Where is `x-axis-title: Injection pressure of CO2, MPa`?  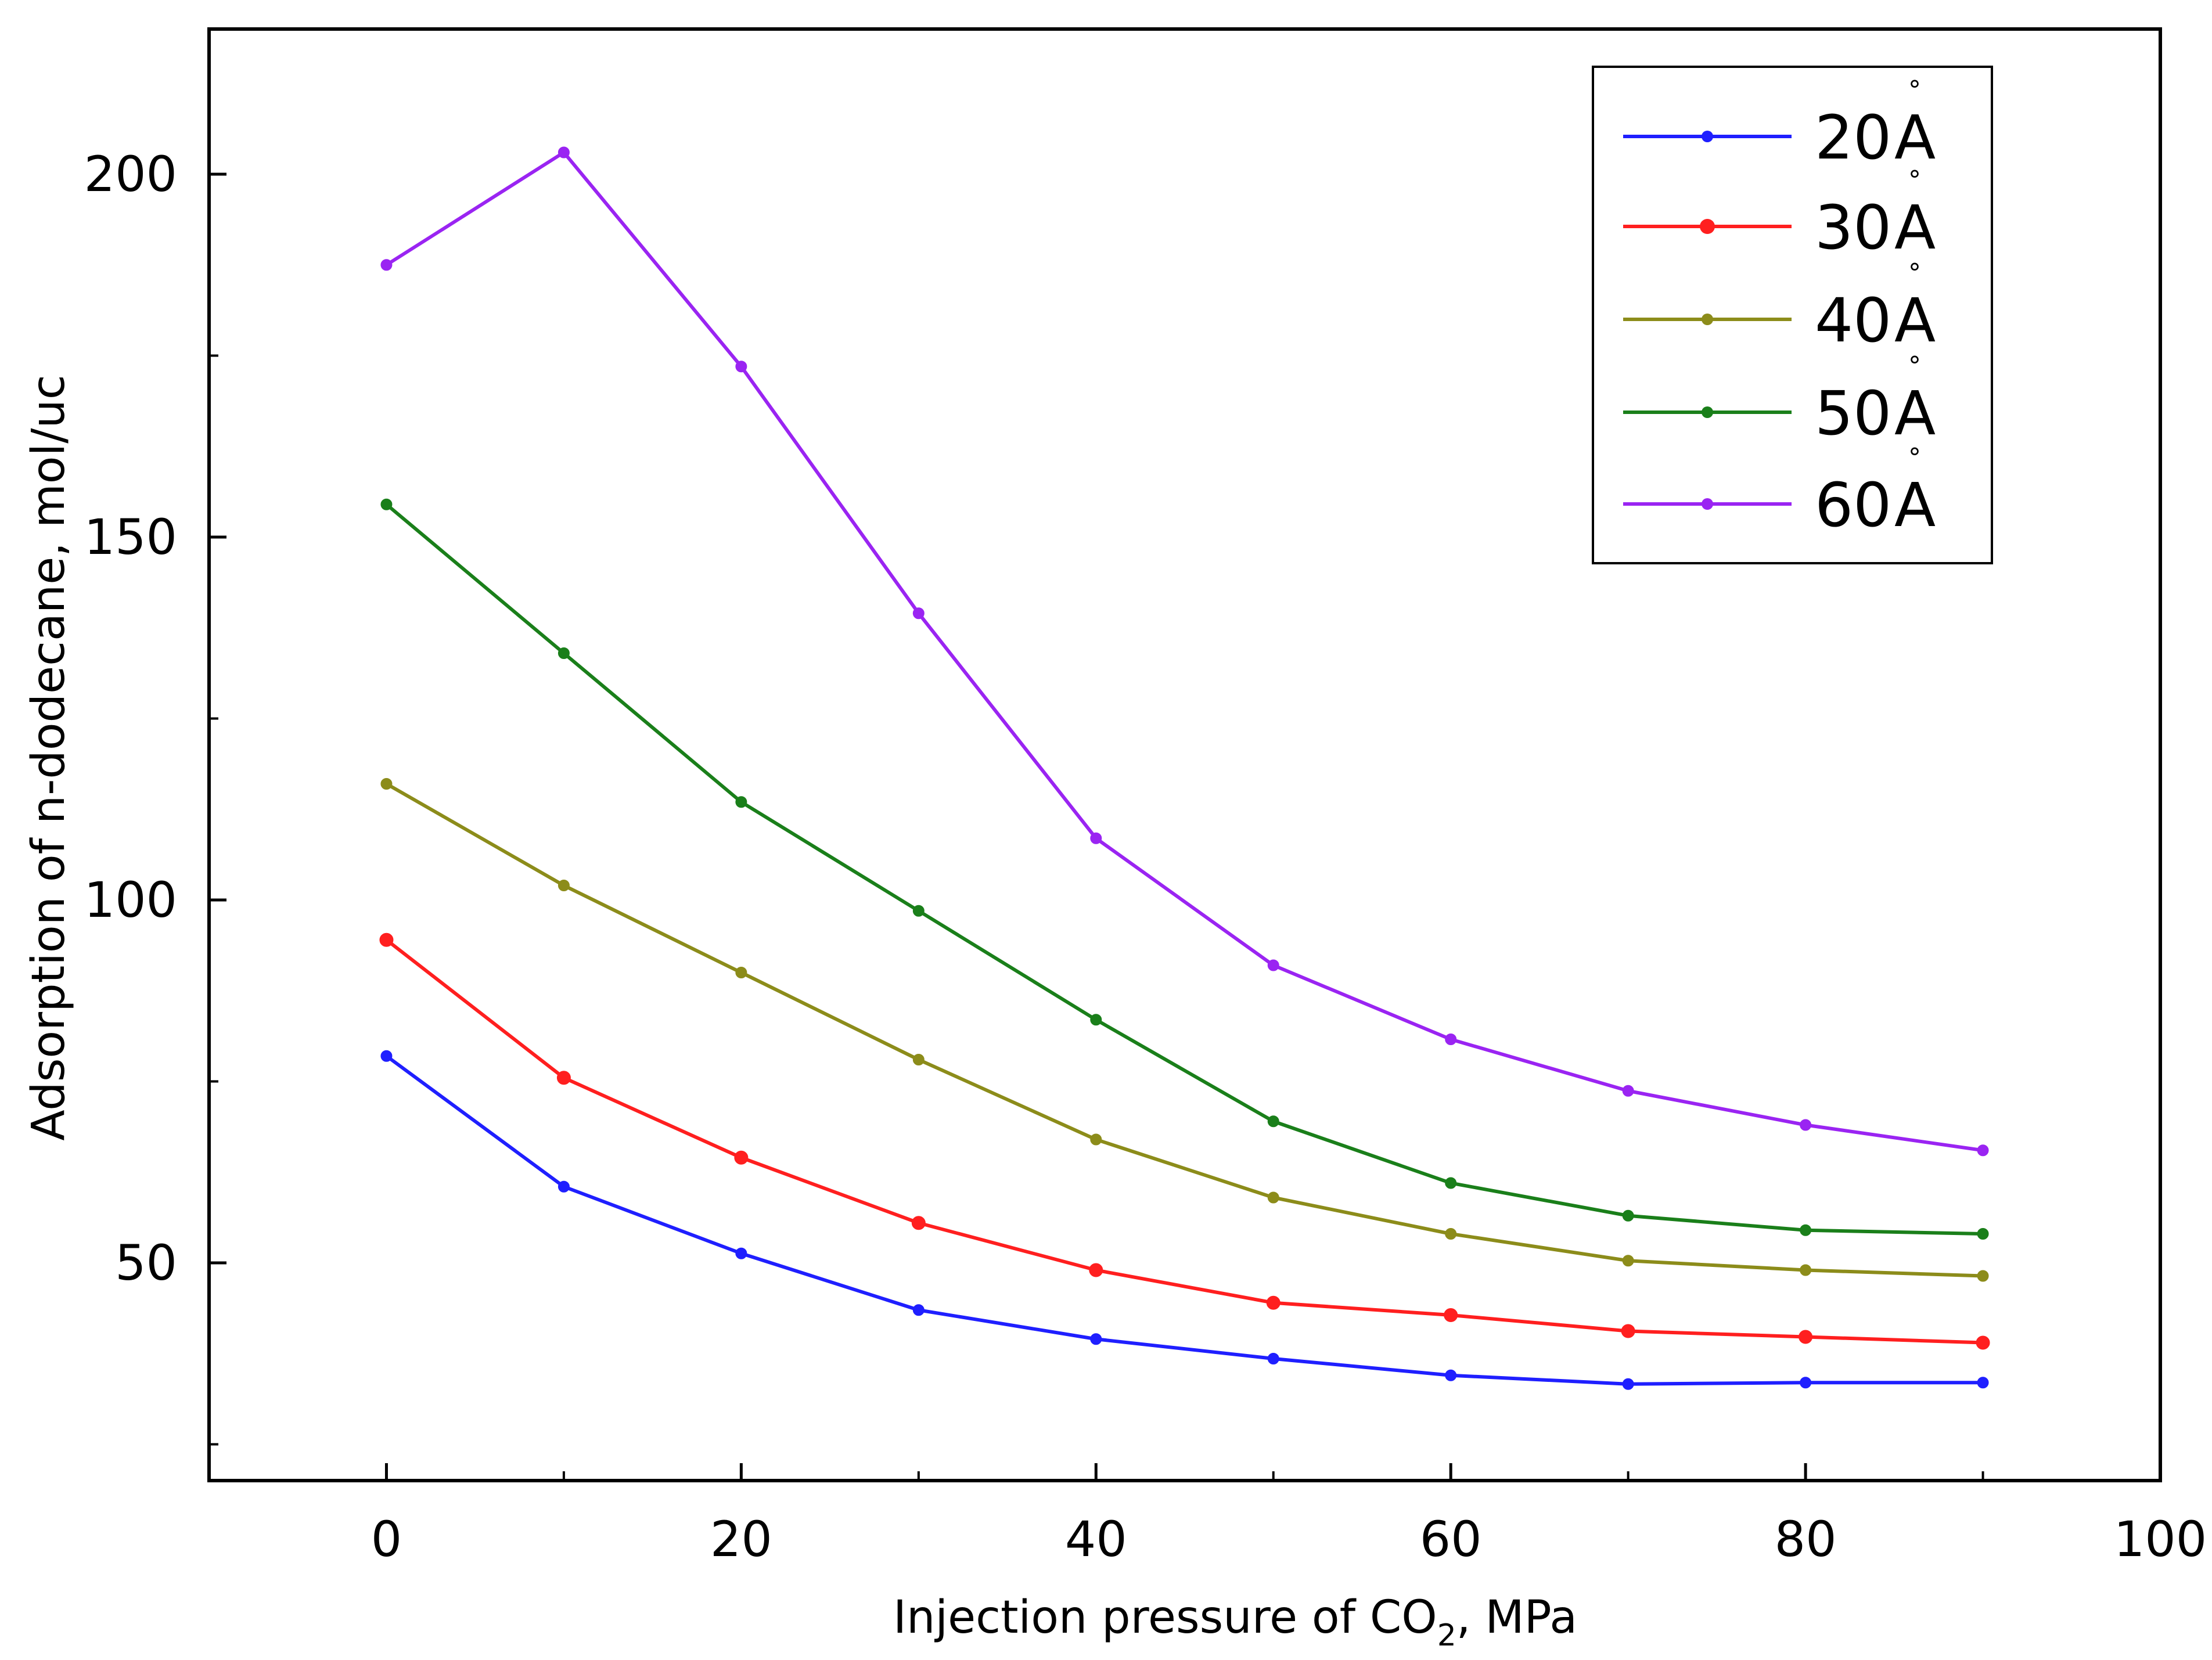
x-axis-title: Injection pressure of CO2, MPa is located at coordinates (1235, 1622).